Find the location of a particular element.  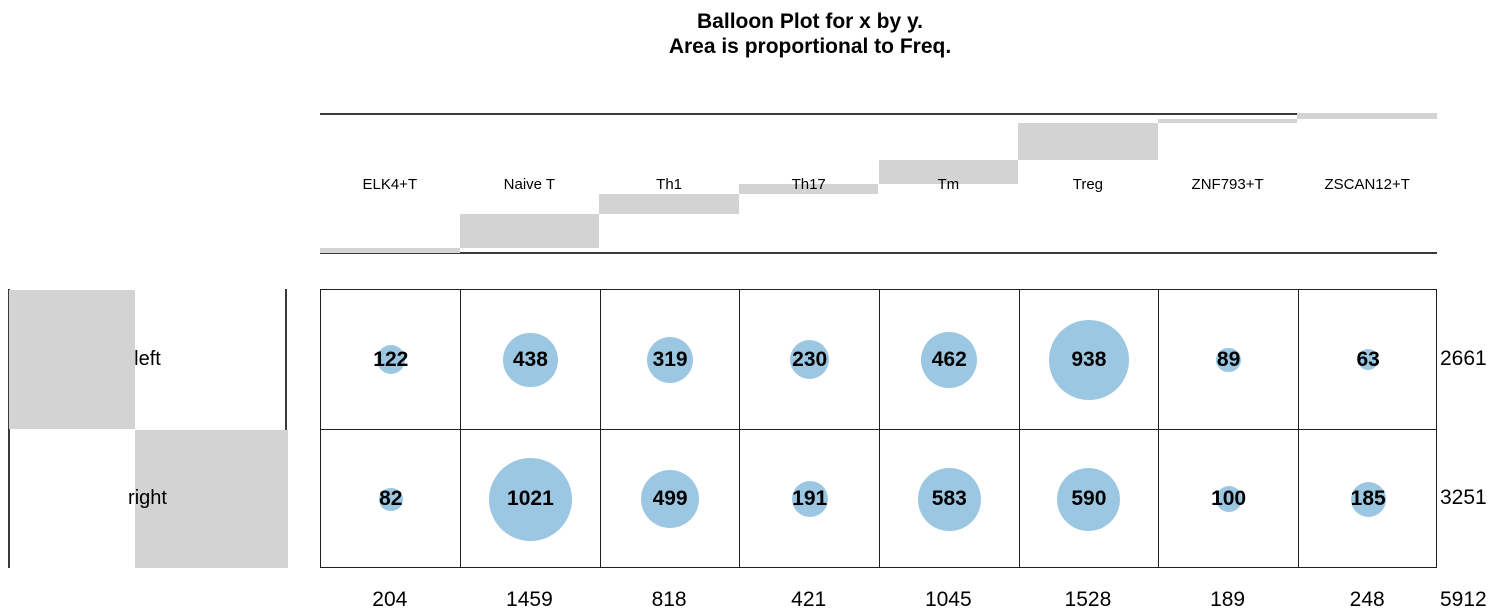

column-total: 248 is located at coordinates (1367, 599).